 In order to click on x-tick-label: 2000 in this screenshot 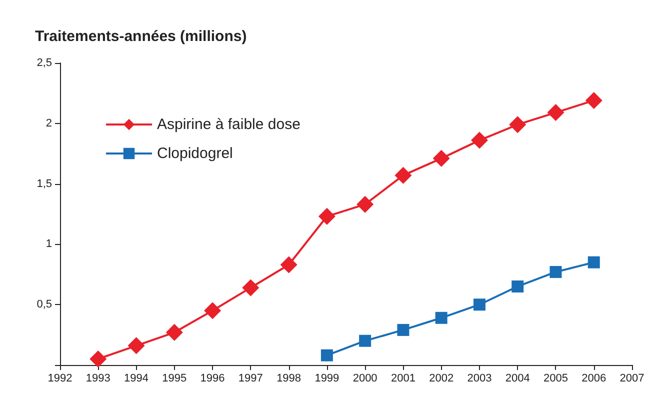, I will do `click(365, 378)`.